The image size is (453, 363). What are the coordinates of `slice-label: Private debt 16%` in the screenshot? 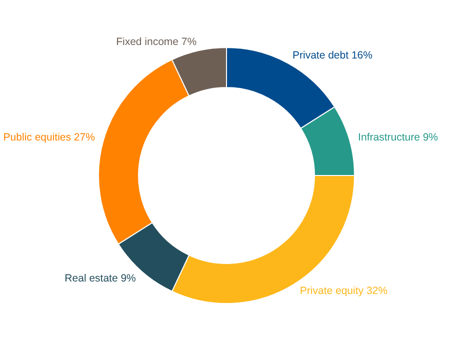 It's located at (332, 55).